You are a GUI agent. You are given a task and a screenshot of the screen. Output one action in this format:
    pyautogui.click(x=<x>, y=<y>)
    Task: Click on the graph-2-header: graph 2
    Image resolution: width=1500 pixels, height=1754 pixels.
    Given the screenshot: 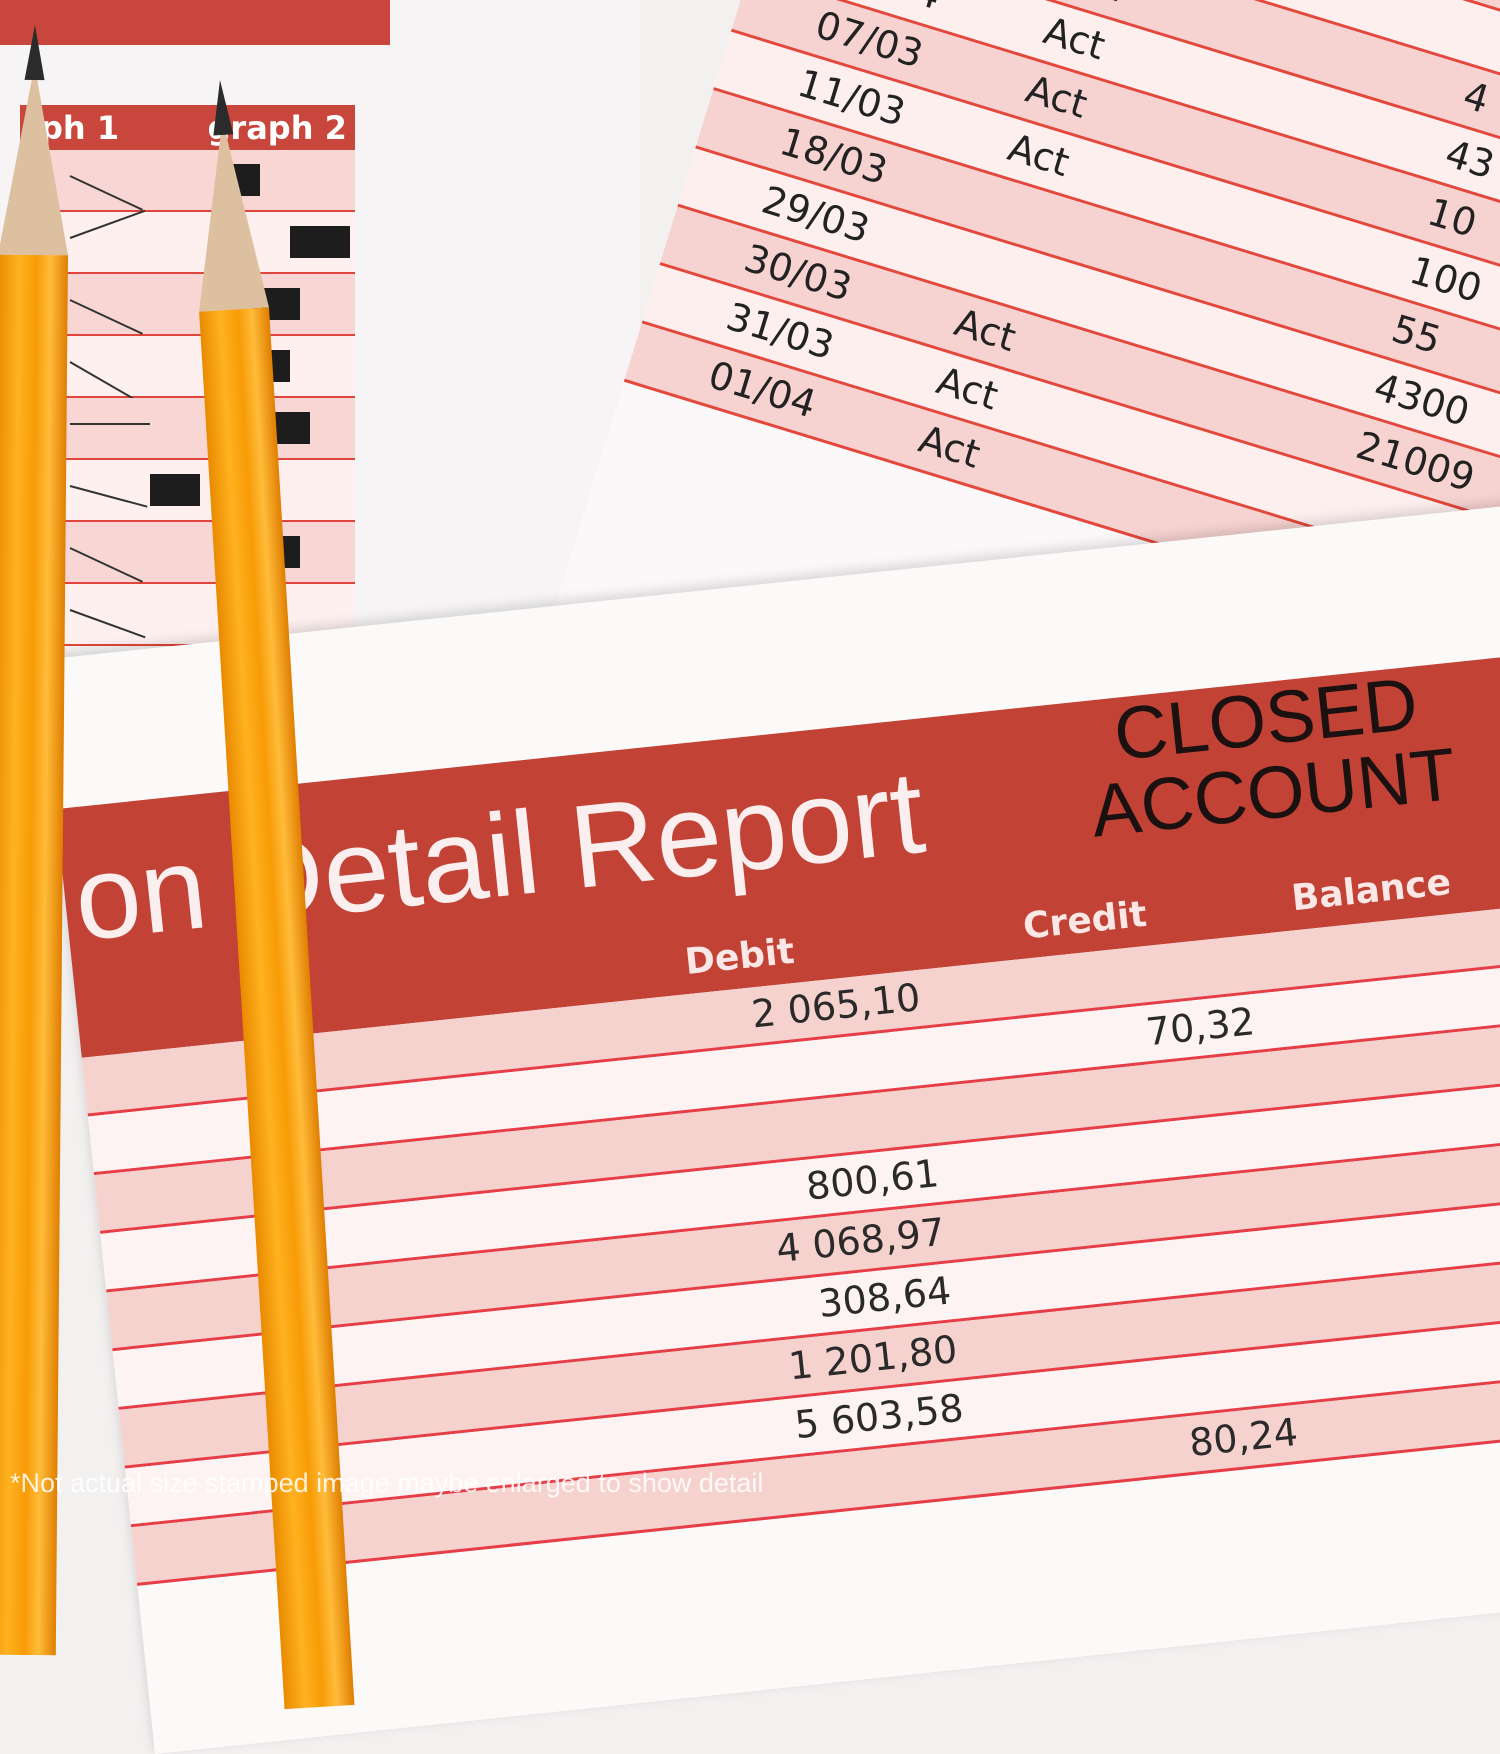 What is the action you would take?
    pyautogui.click(x=277, y=127)
    